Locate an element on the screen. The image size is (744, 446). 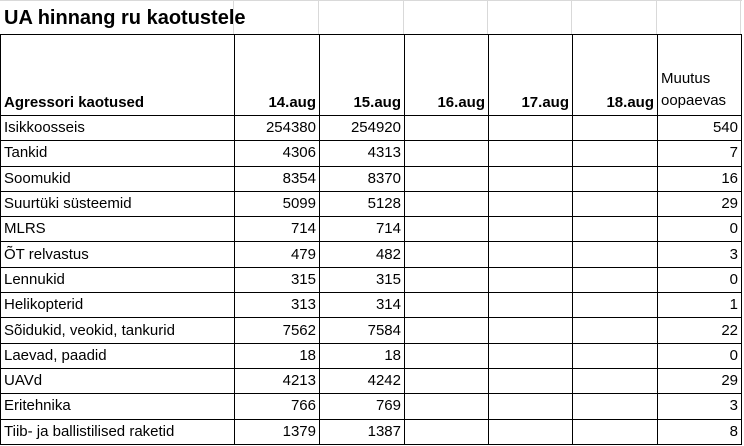
row-label: Isikkoosseis is located at coordinates (117, 128).